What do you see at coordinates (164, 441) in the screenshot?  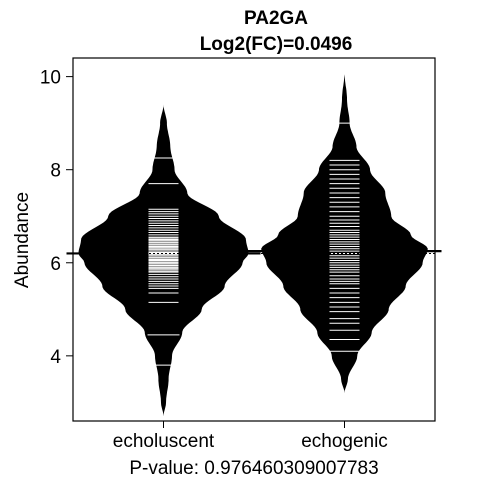 I see `x-tick-label-echoluscent: echoluscent` at bounding box center [164, 441].